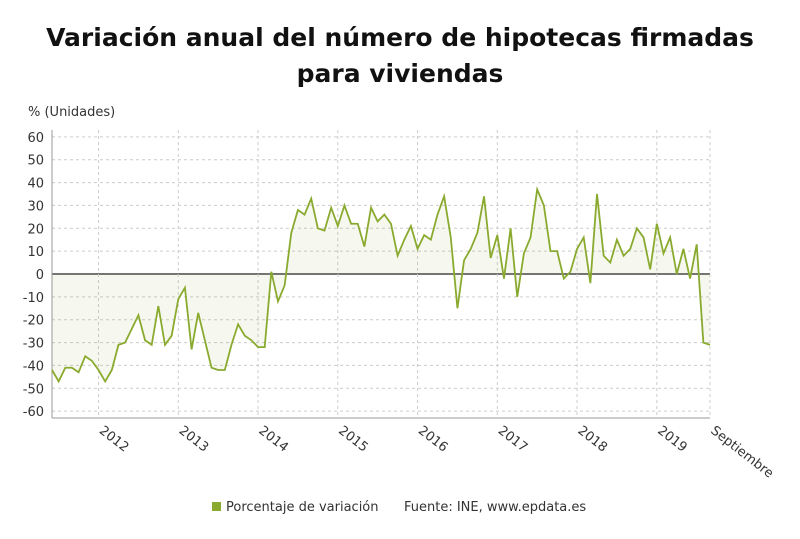  Describe the element at coordinates (193, 439) in the screenshot. I see `x-tick-label: 2013` at that location.